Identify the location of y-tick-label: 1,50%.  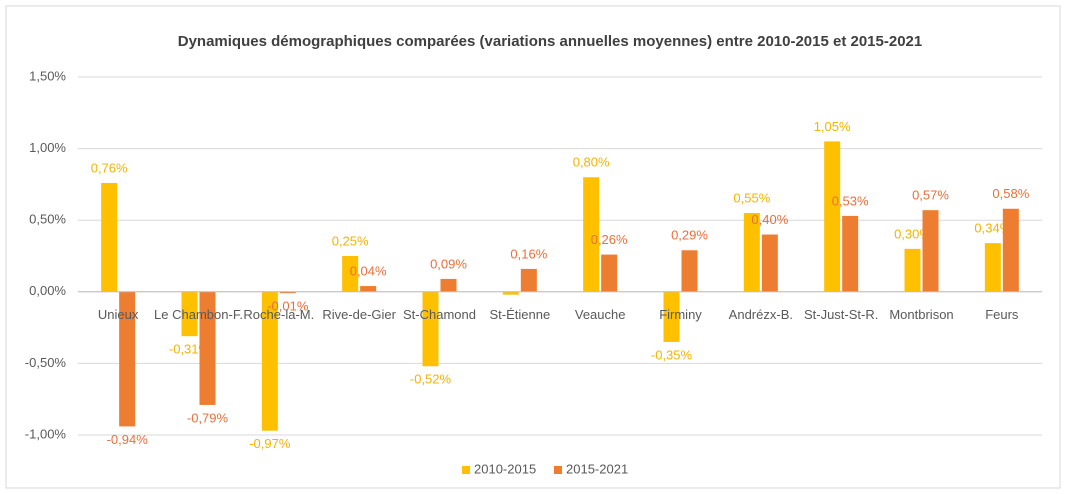
(47, 75).